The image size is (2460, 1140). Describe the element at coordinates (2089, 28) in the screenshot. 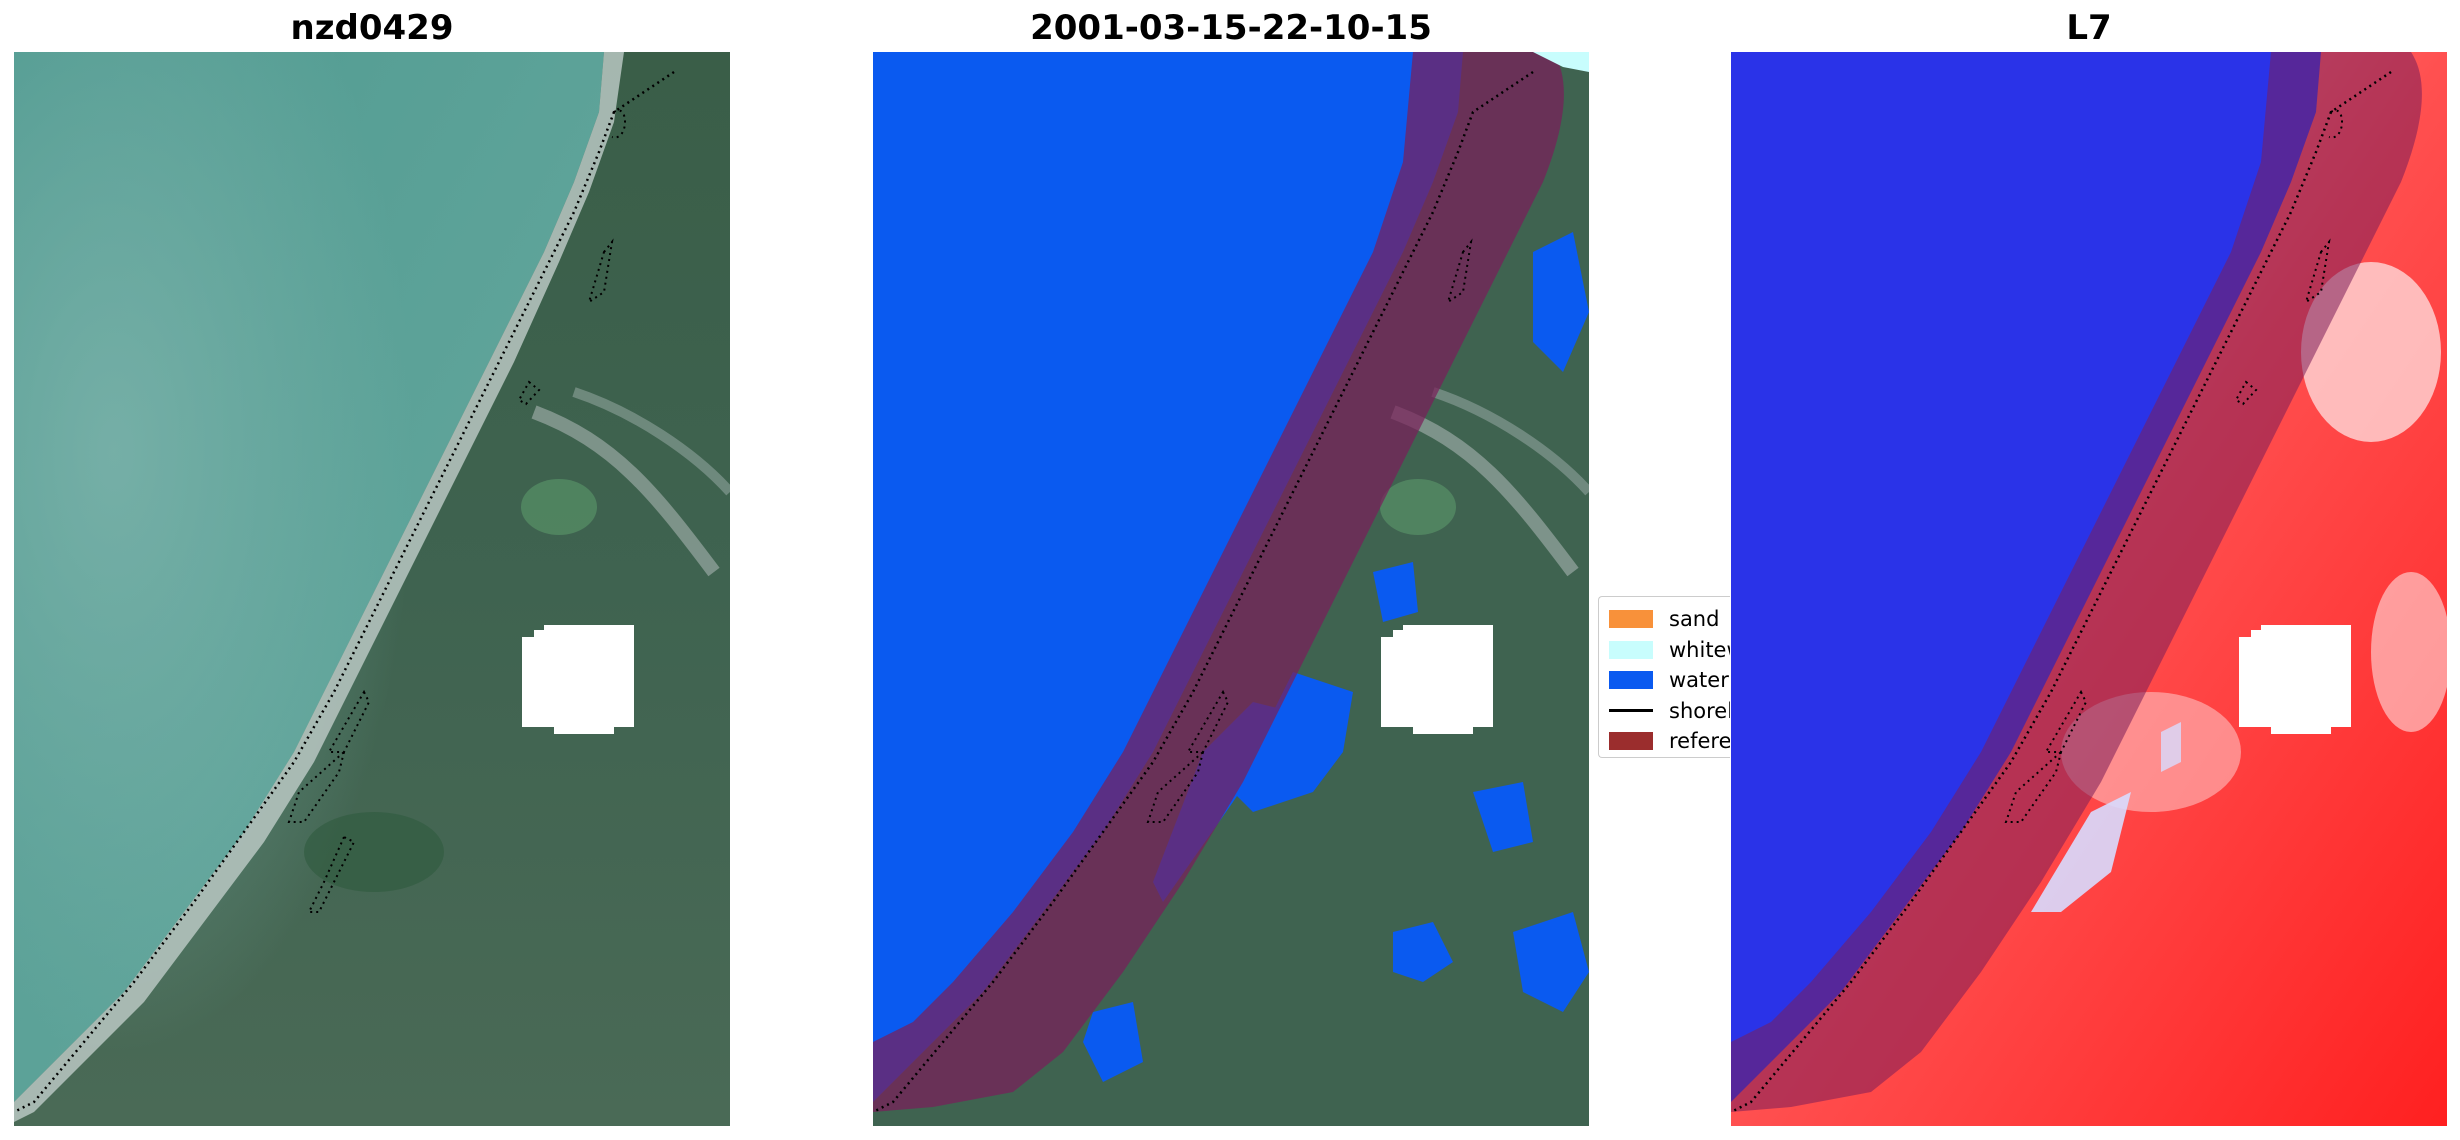

I see `panel-title-index: L7` at that location.